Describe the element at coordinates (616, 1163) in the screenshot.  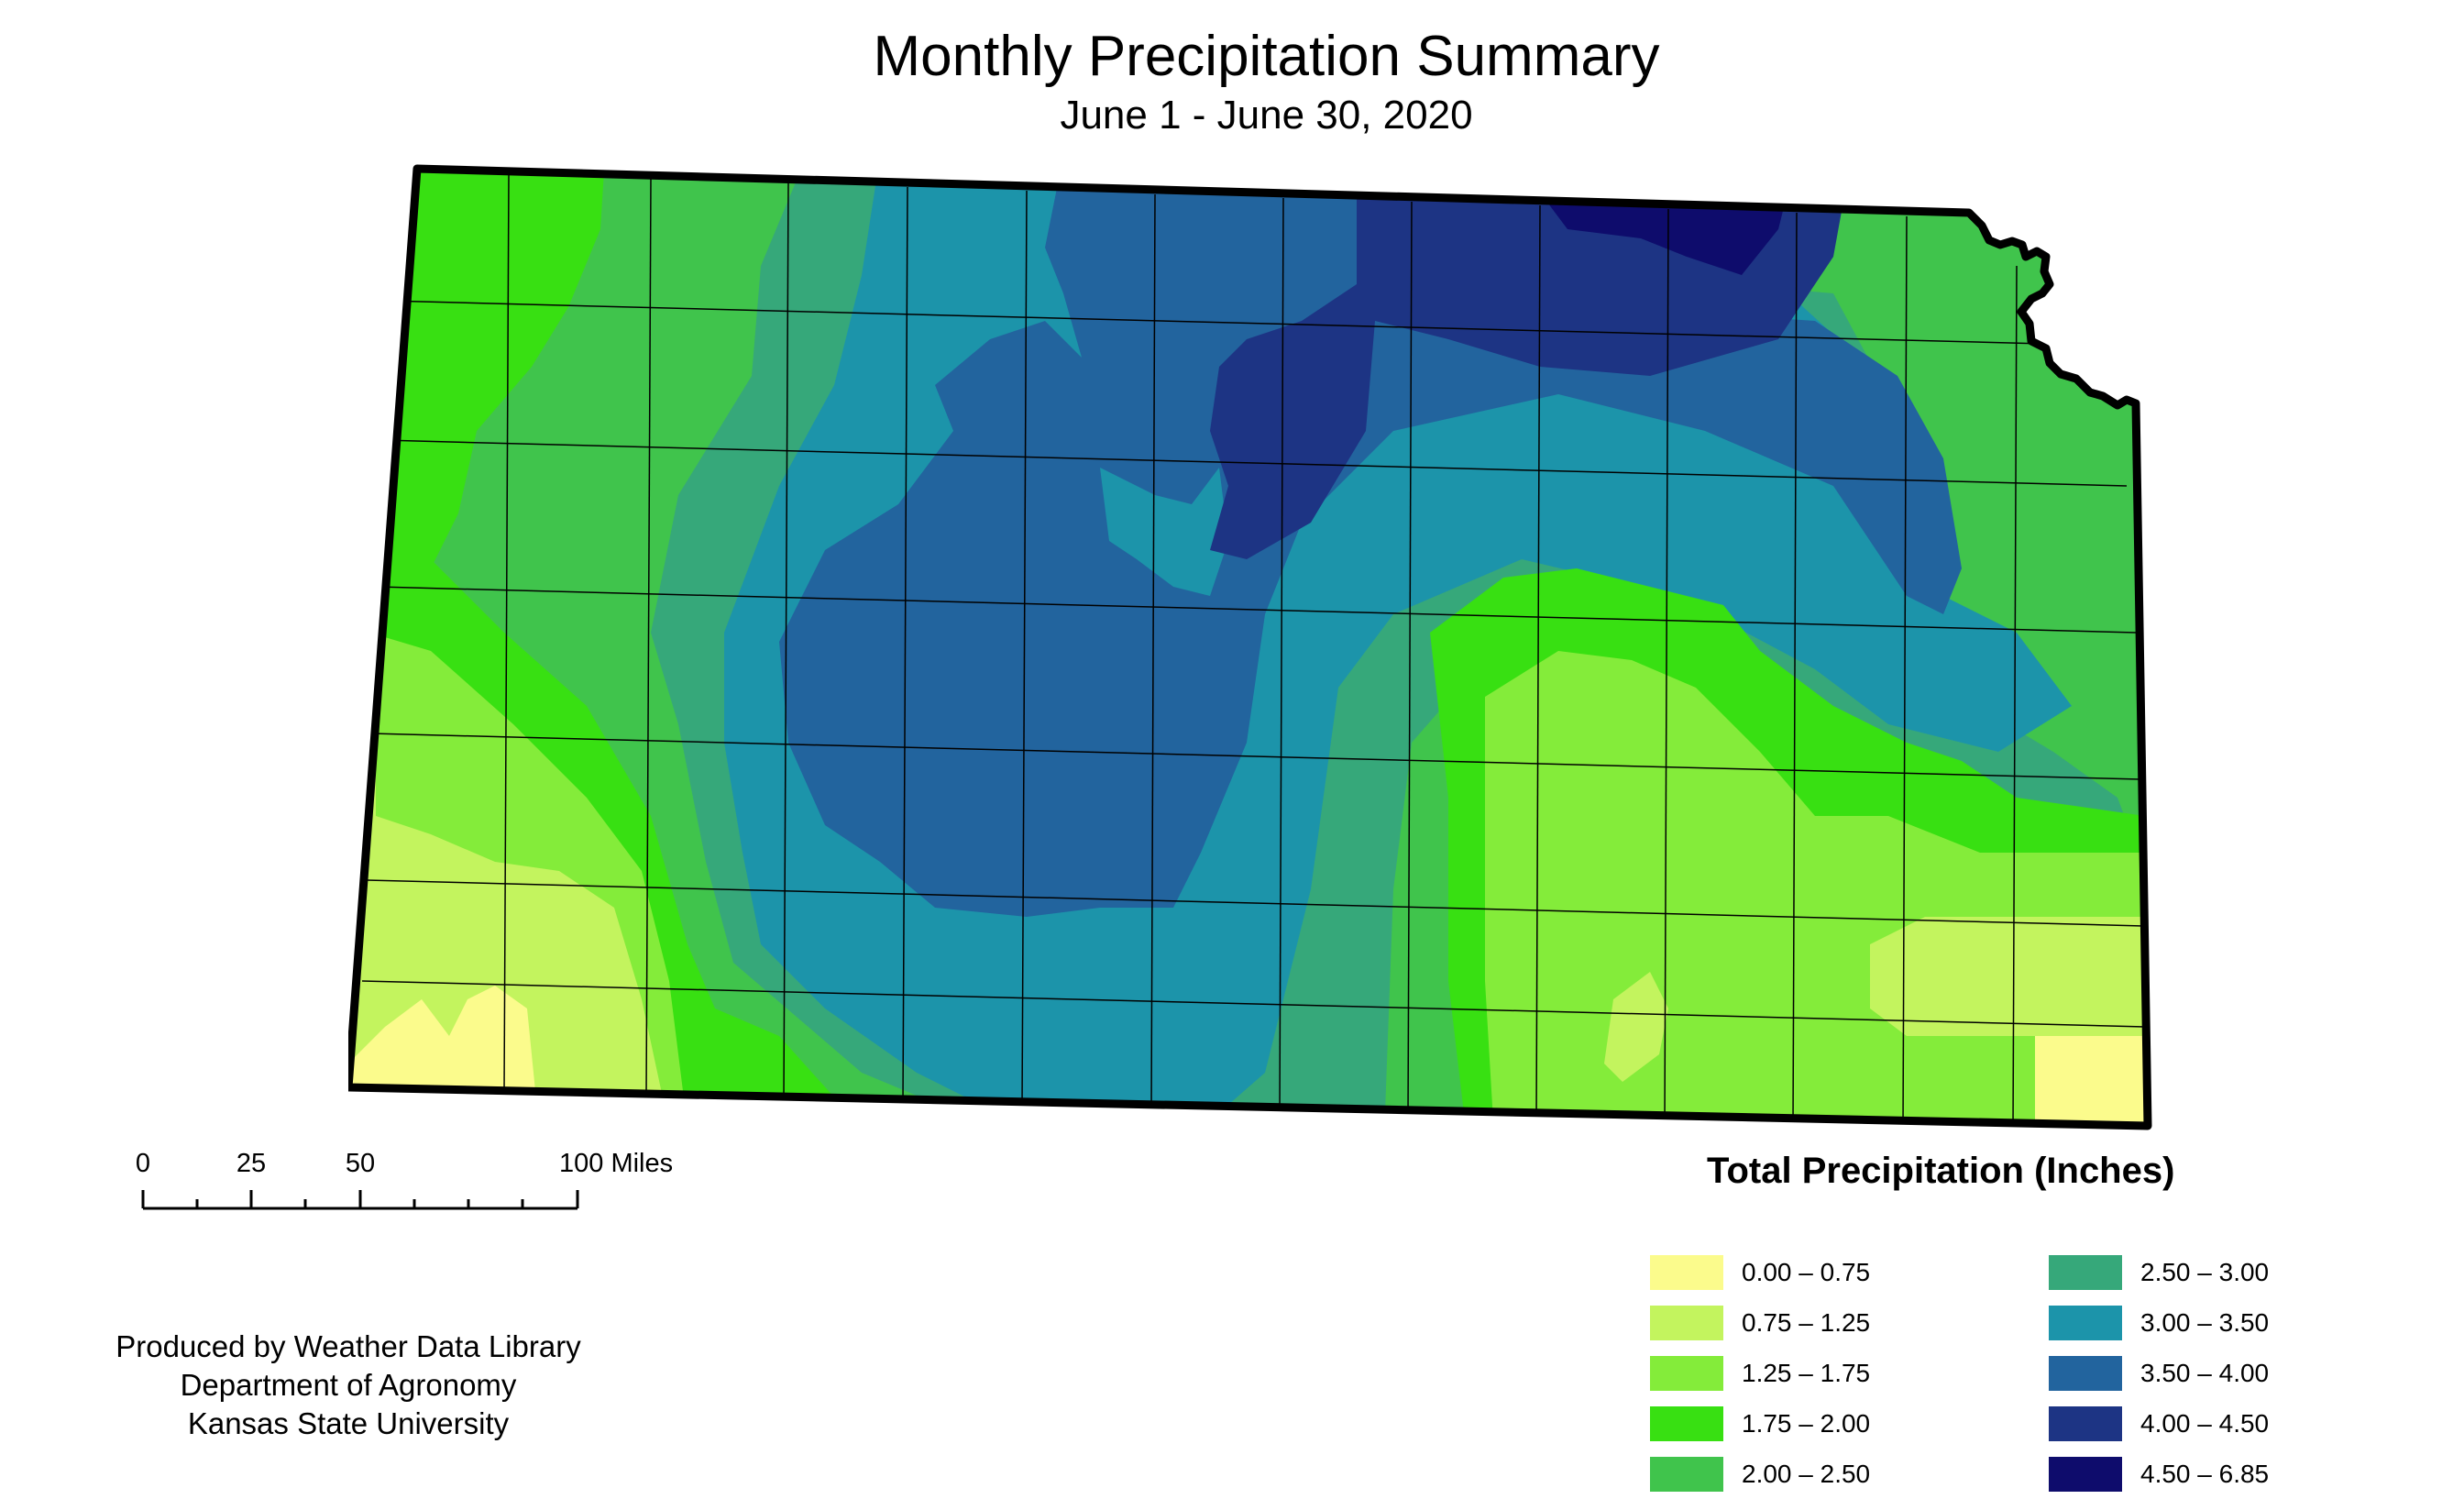
I see `scale-label-100: 100 Miles` at that location.